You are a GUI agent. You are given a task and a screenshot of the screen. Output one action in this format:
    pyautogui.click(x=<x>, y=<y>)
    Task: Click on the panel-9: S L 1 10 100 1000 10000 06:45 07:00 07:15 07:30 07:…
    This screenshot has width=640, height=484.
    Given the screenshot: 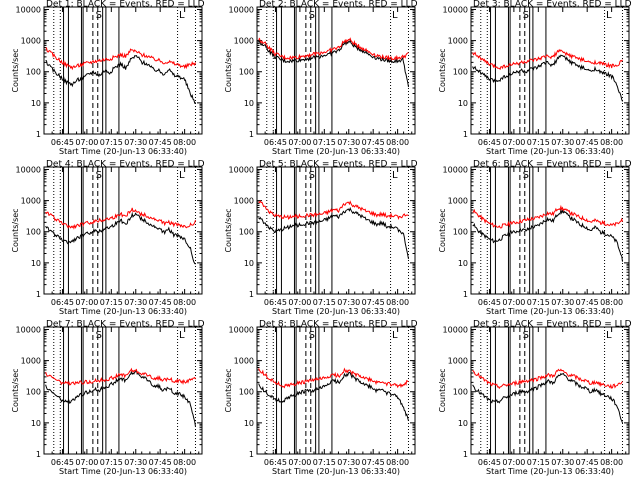 What is the action you would take?
    pyautogui.click(x=535, y=398)
    